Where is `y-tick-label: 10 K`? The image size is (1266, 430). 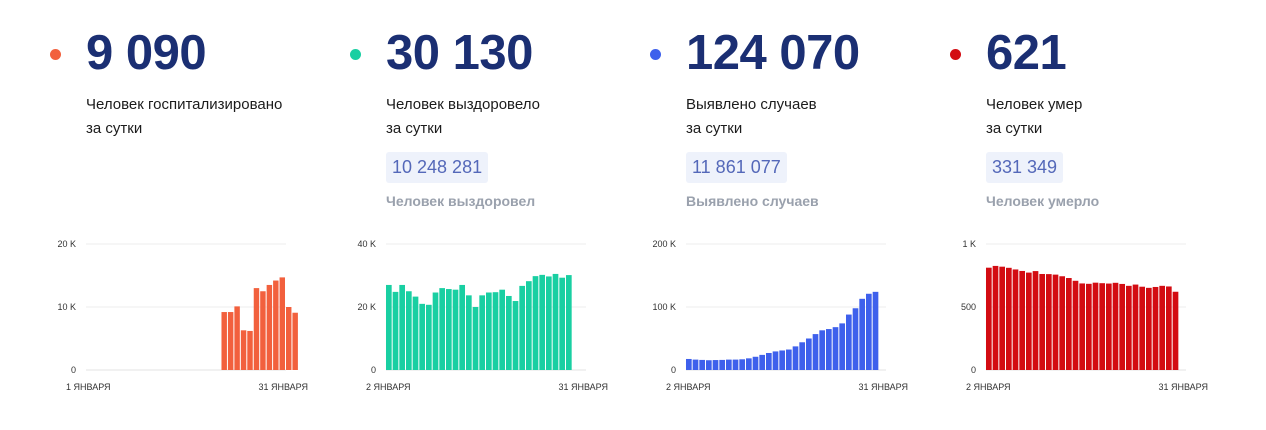
y-tick-label: 10 K is located at coordinates (66, 307).